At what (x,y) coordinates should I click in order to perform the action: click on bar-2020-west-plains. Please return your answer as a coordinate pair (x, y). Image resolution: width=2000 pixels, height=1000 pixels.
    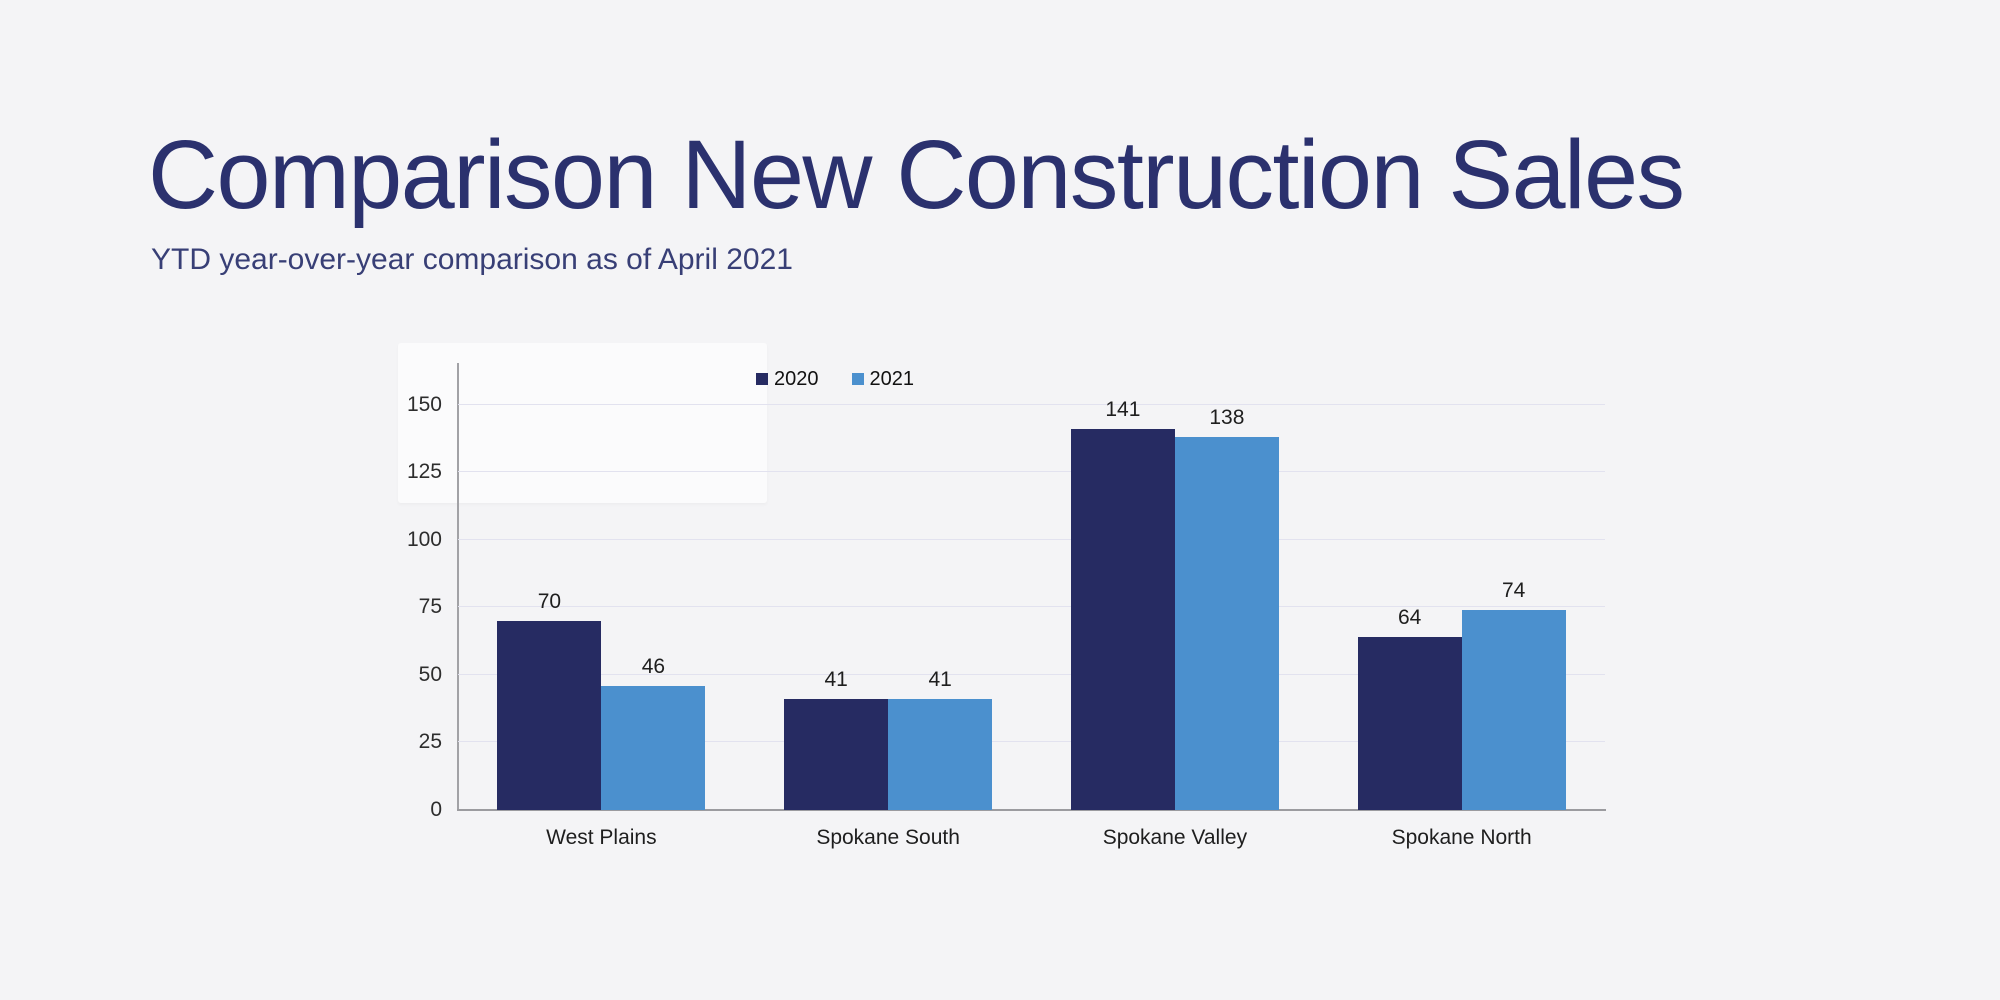
    Looking at the image, I should click on (549, 715).